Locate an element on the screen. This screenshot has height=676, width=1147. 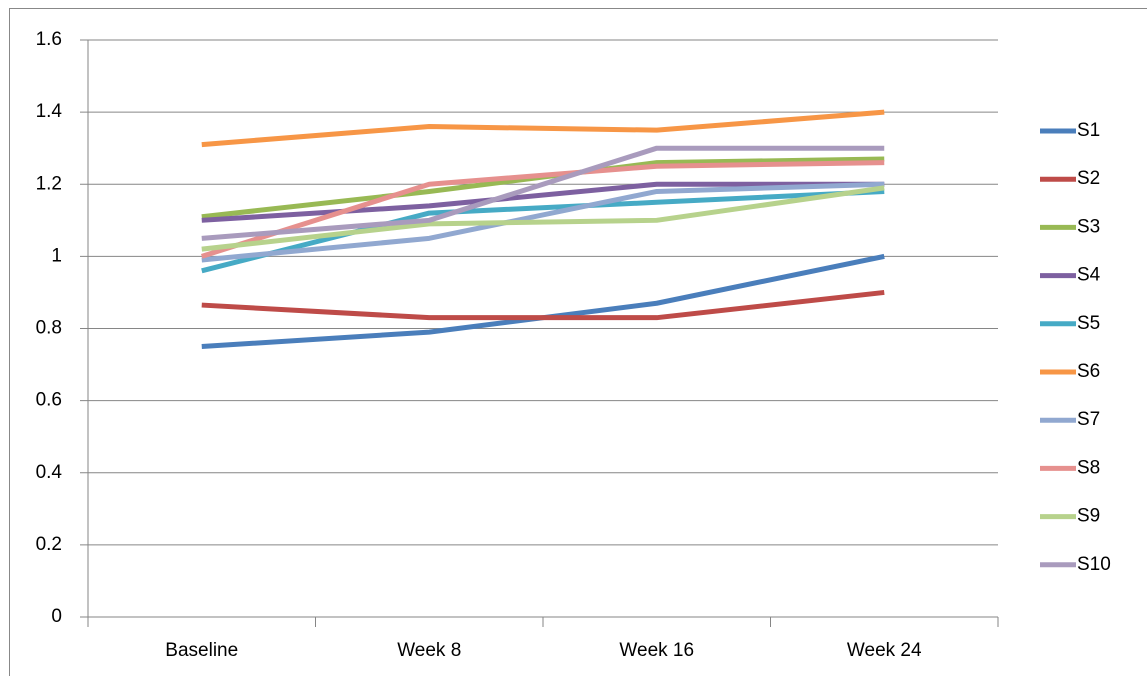
x-tick-label: Week 16 is located at coordinates (656, 650).